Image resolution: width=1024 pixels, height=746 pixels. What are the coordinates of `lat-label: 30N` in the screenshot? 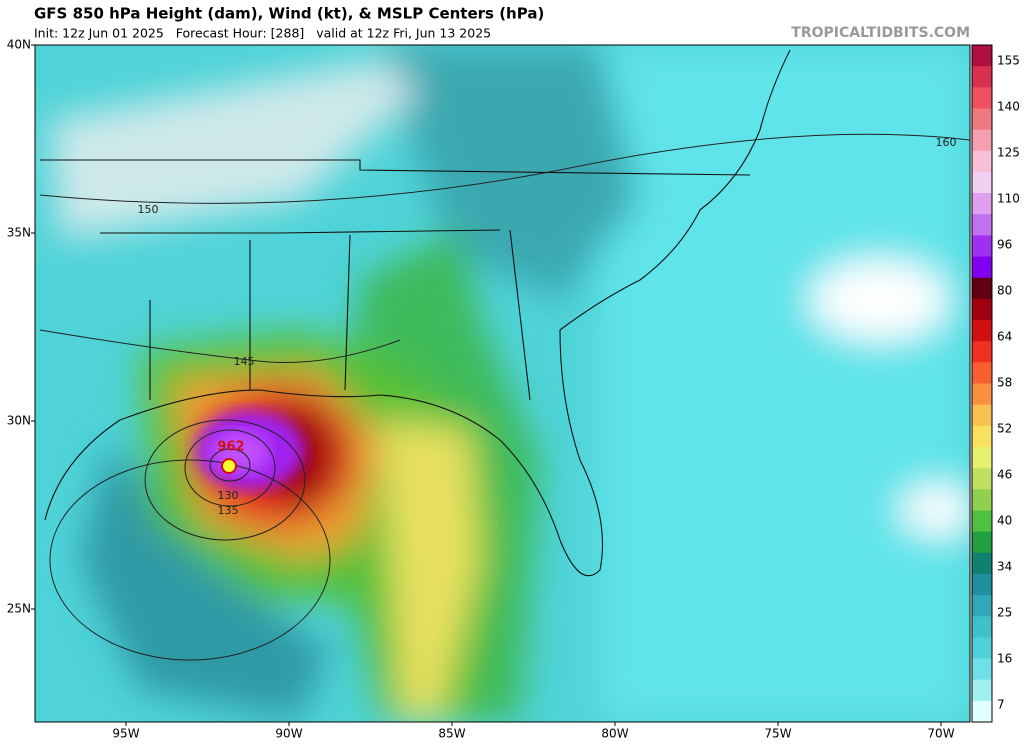 It's located at (19, 421).